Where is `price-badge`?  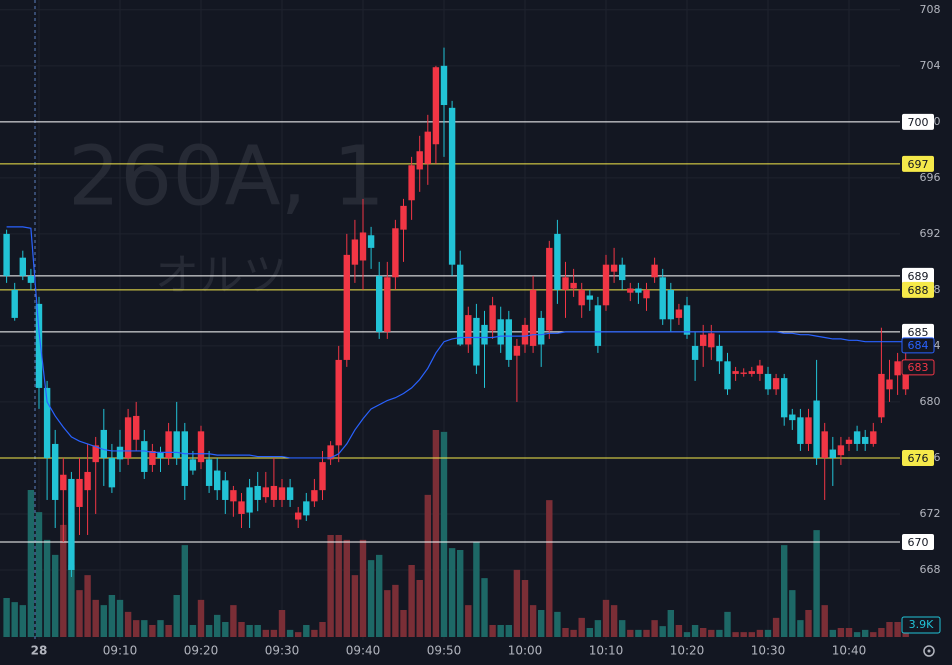
price-badge is located at coordinates (918, 345).